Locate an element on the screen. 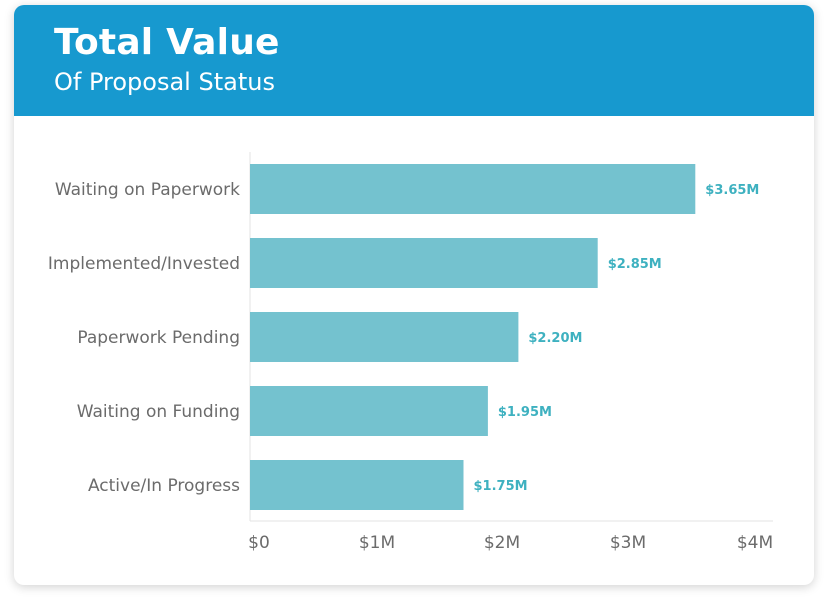 Image resolution: width=828 pixels, height=610 pixels. x-tick-label-3: $2M is located at coordinates (502, 543).